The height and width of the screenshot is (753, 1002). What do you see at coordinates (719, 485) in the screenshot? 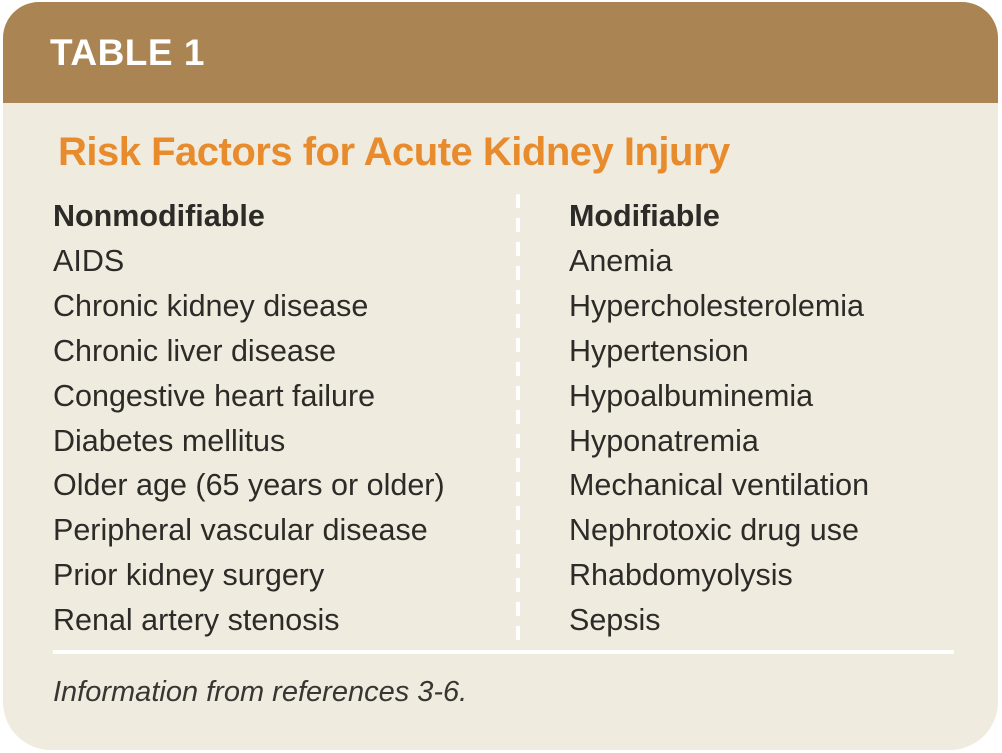
I see `risk-item: Mechanical ventilation` at bounding box center [719, 485].